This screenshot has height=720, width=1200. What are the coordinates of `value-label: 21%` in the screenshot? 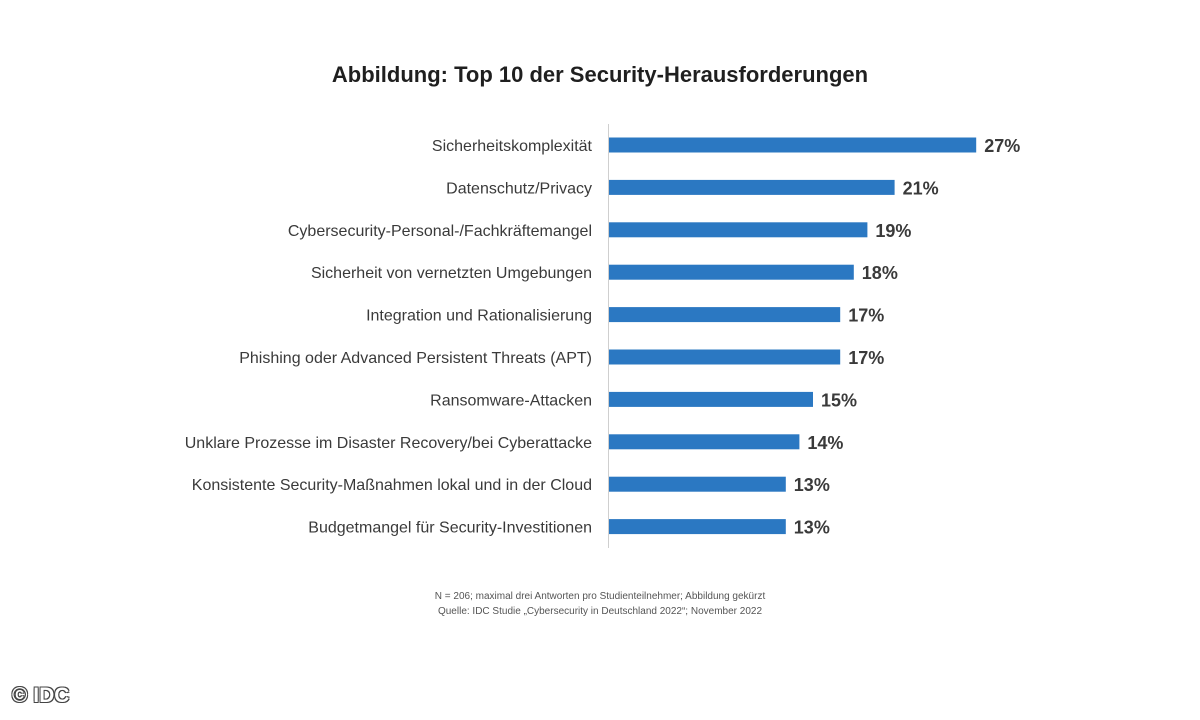 It's located at (921, 188).